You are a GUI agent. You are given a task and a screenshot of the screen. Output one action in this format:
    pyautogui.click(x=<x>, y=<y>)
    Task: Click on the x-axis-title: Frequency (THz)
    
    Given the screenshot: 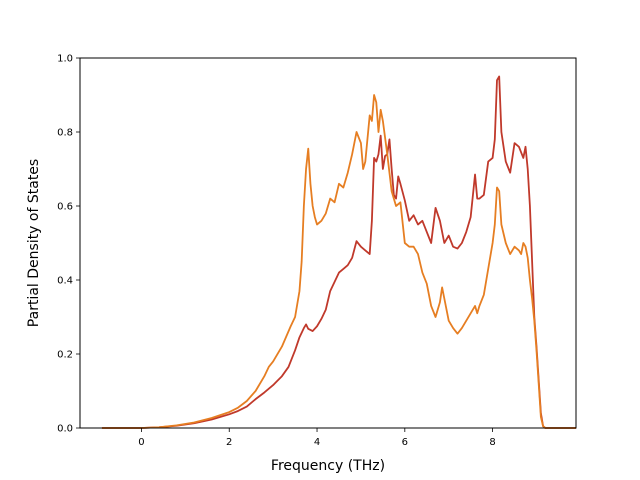 What is the action you would take?
    pyautogui.click(x=328, y=466)
    